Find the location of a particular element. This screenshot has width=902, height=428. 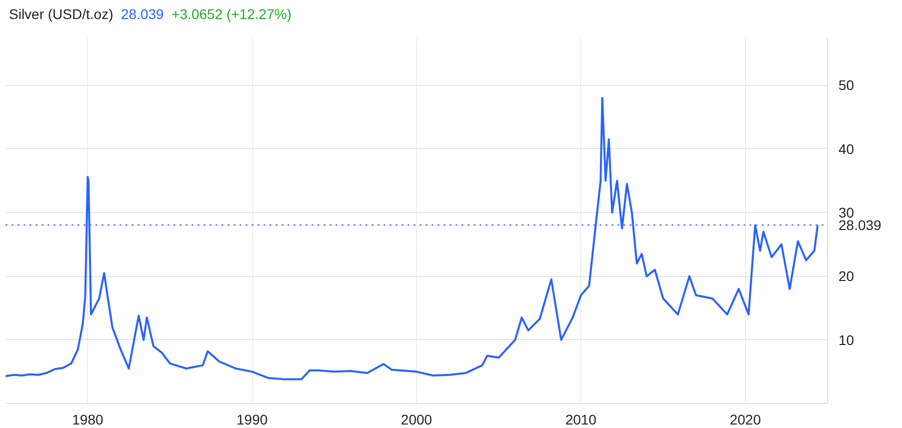

text: 28.039 is located at coordinates (142, 14).